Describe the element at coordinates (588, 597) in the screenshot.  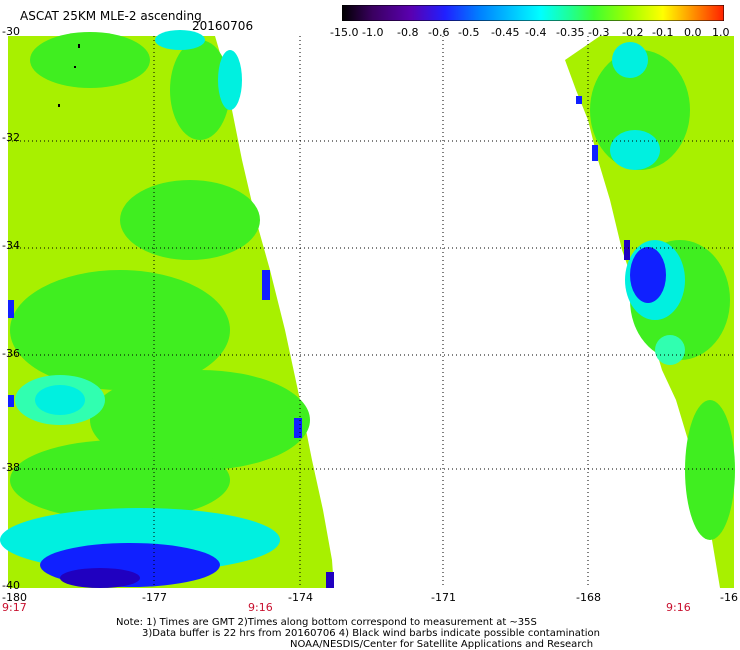
I see `lon-label: -168` at that location.